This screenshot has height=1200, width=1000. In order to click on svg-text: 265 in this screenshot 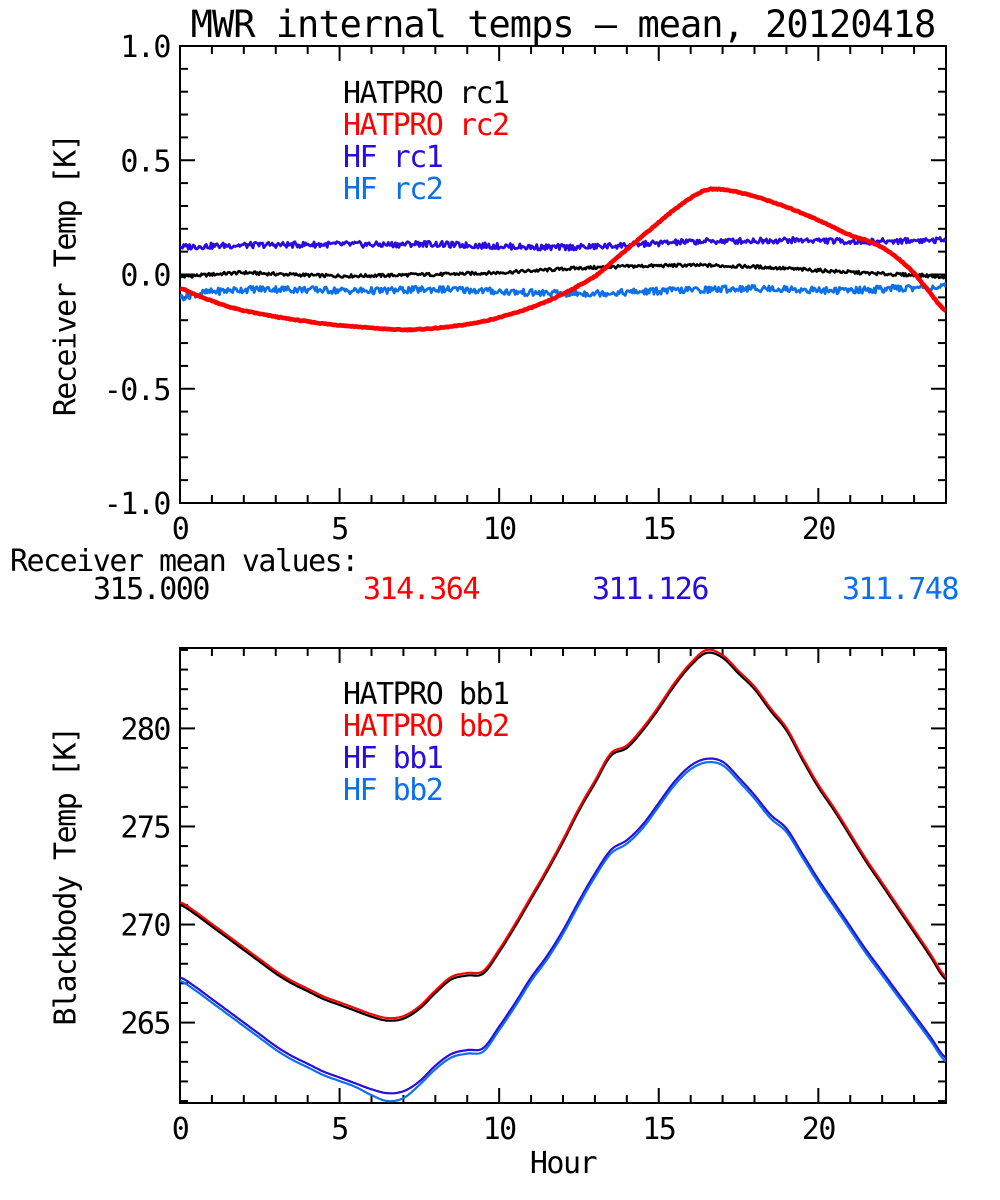, I will do `click(145, 1024)`.